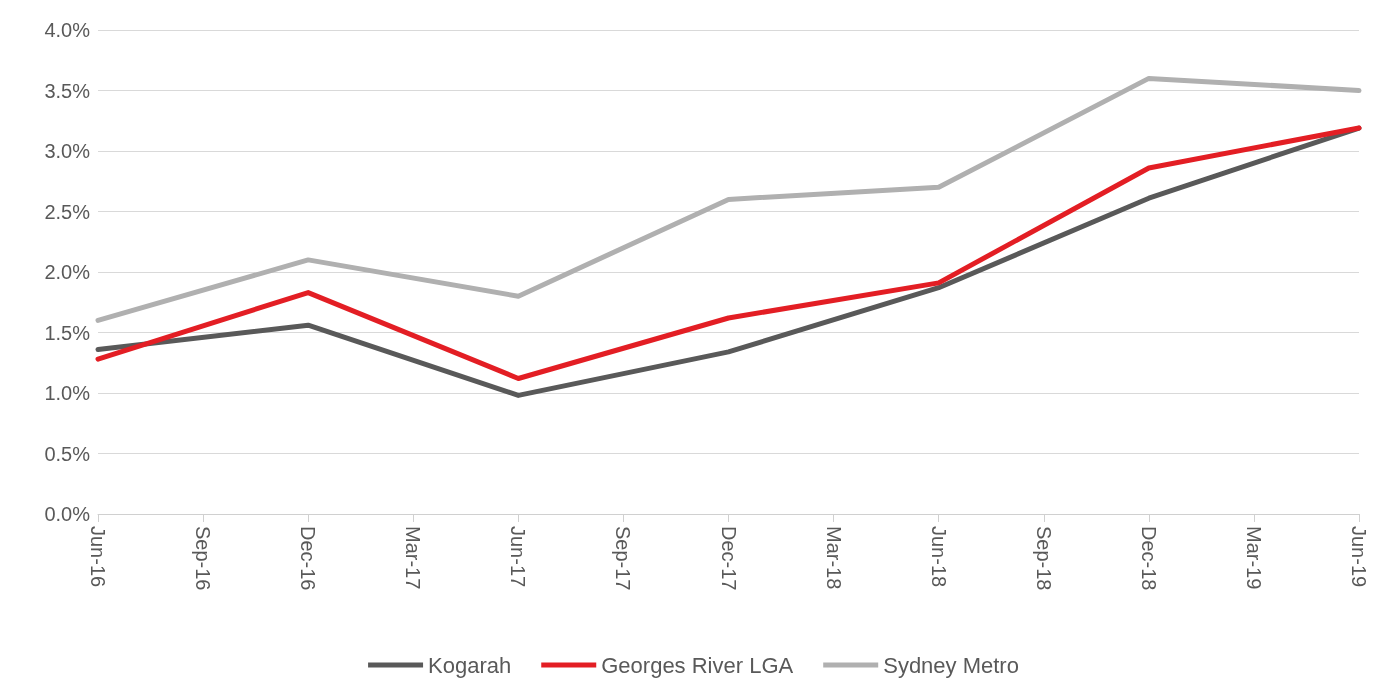  Describe the element at coordinates (697, 665) in the screenshot. I see `legend-label: Georges River LGA` at that location.